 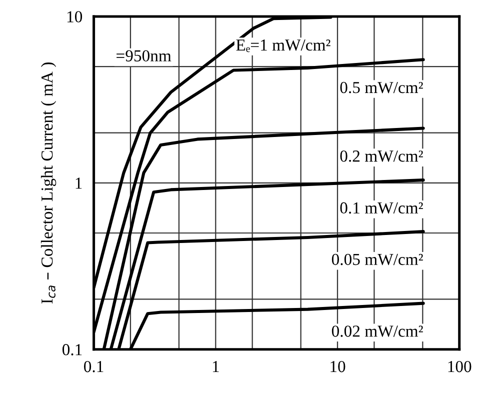 What do you see at coordinates (215, 366) in the screenshot?
I see `x-tick-label: 1` at bounding box center [215, 366].